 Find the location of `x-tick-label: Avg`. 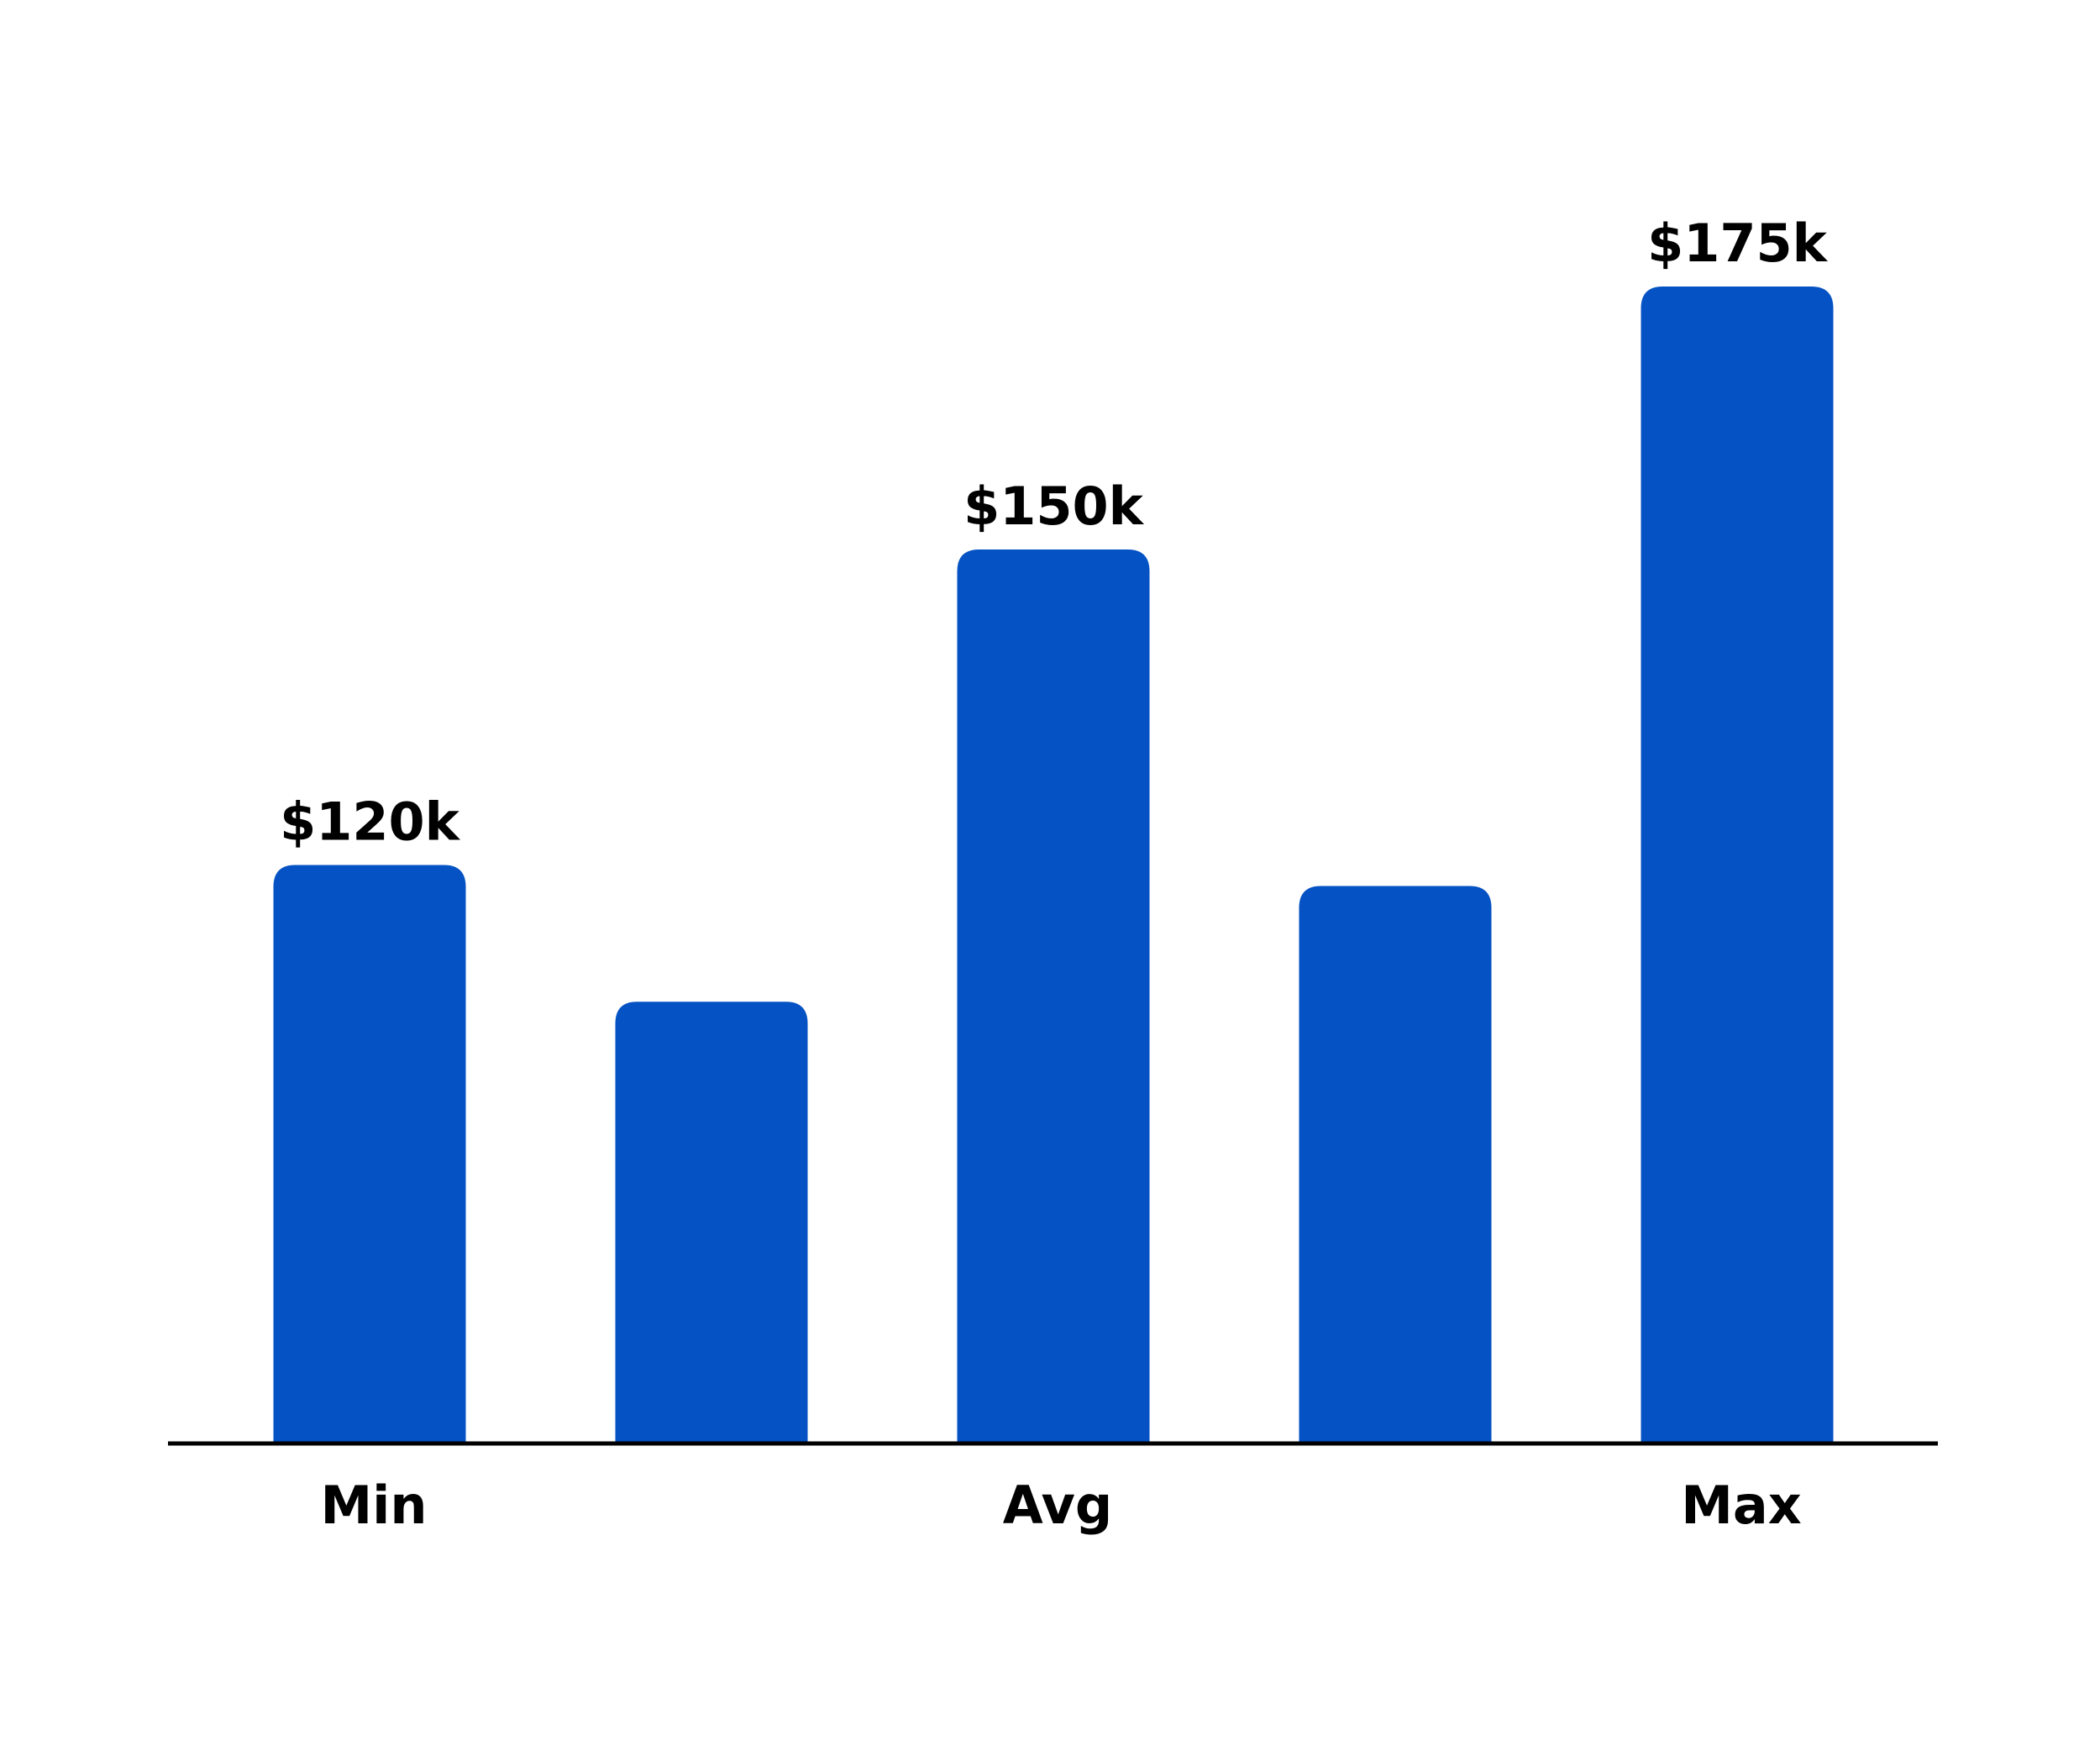

x-tick-label: Avg is located at coordinates (1058, 1505).